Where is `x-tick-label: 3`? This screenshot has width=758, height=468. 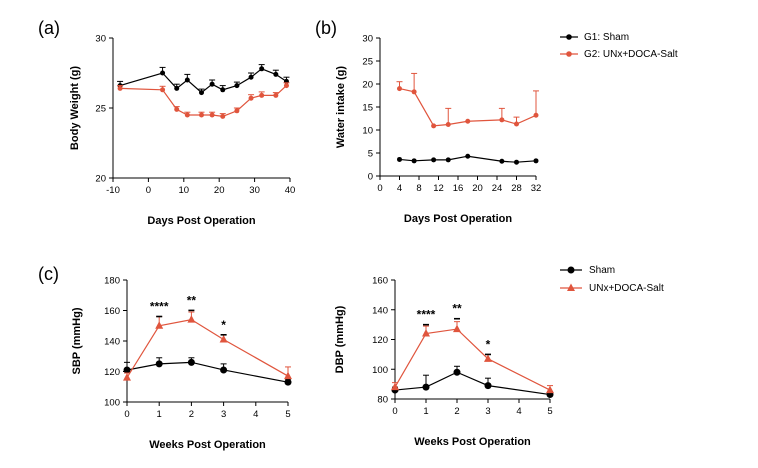
x-tick-label: 3 is located at coordinates (487, 411).